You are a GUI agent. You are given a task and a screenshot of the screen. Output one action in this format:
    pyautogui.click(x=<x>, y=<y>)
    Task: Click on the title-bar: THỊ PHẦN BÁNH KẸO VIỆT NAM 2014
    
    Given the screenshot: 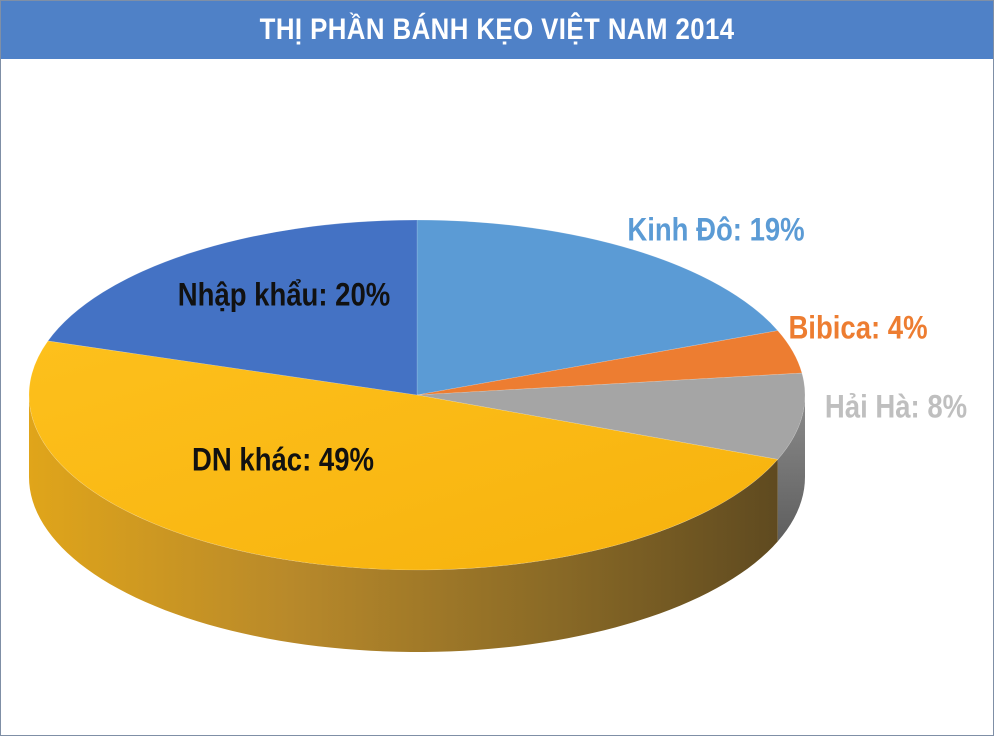 What is the action you would take?
    pyautogui.click(x=497, y=30)
    